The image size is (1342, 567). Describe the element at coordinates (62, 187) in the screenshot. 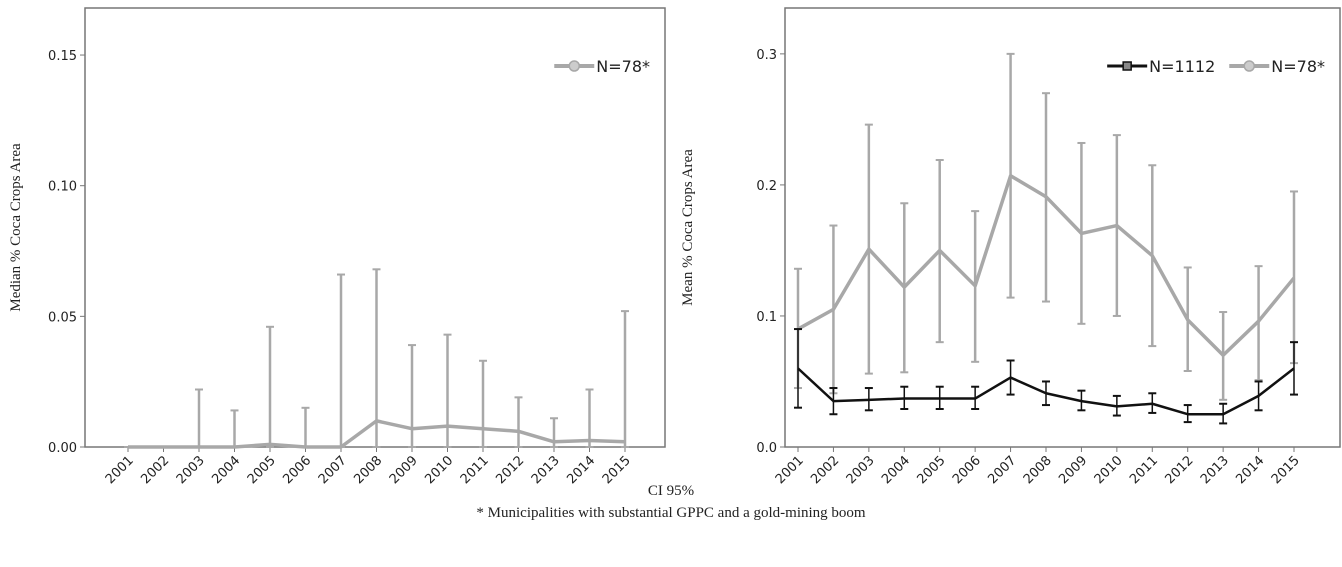

I see `y-tick-label: 0.10` at that location.